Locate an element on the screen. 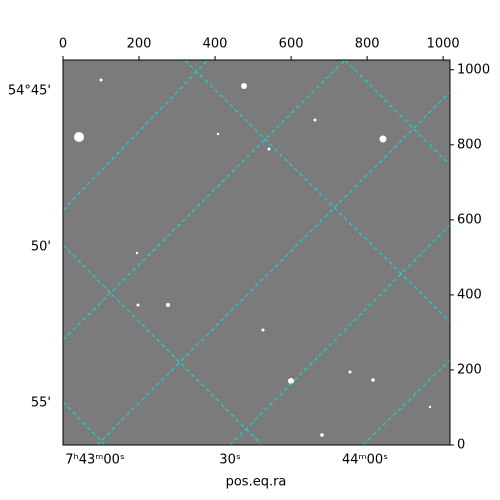 The image size is (500, 500). ra-tick-label: 44ᵐ00ˢ is located at coordinates (365, 460).